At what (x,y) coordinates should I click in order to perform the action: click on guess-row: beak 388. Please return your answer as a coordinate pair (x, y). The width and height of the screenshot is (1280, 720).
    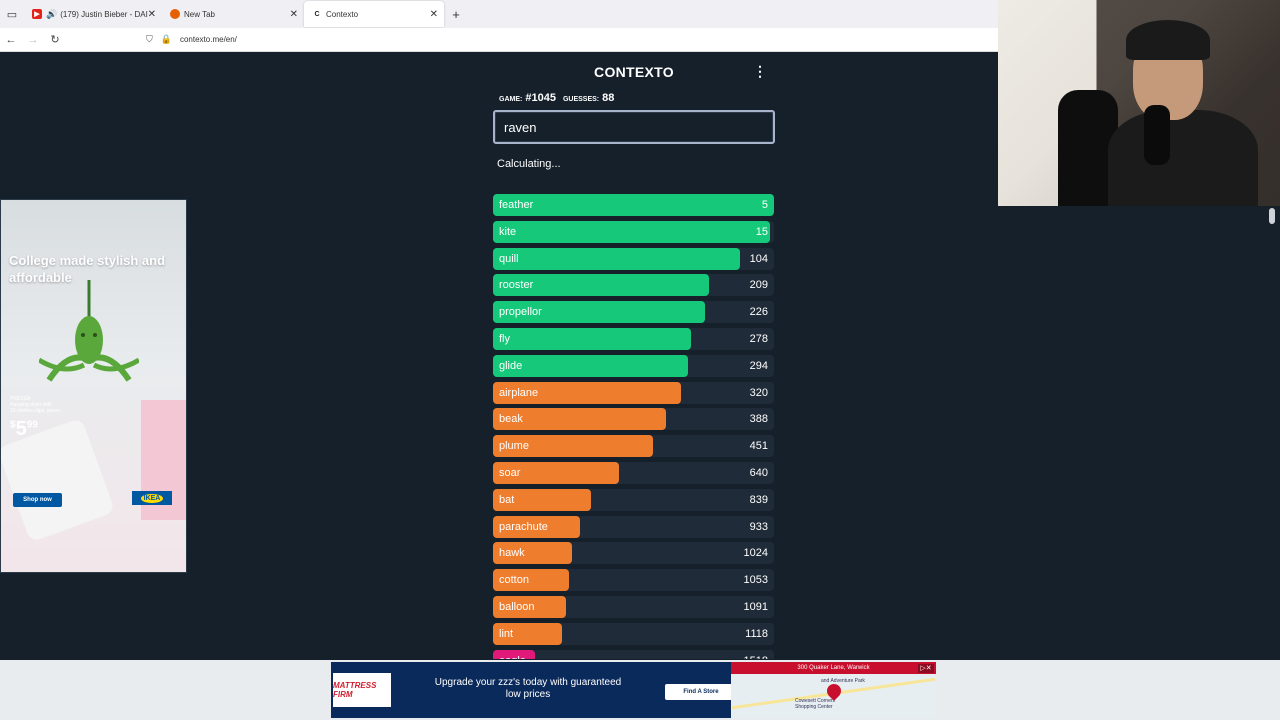
    Looking at the image, I should click on (633, 419).